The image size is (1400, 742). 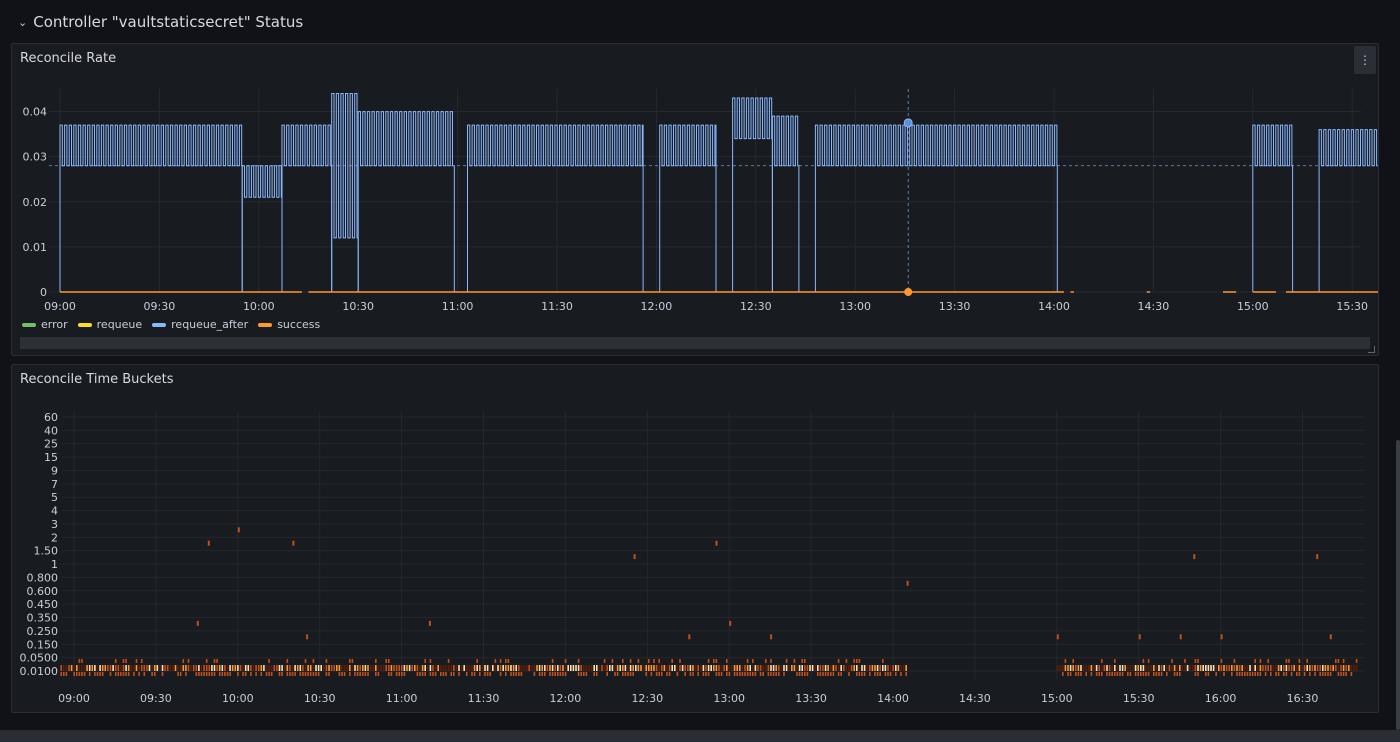 What do you see at coordinates (43, 292) in the screenshot?
I see `y-tick-label: 0` at bounding box center [43, 292].